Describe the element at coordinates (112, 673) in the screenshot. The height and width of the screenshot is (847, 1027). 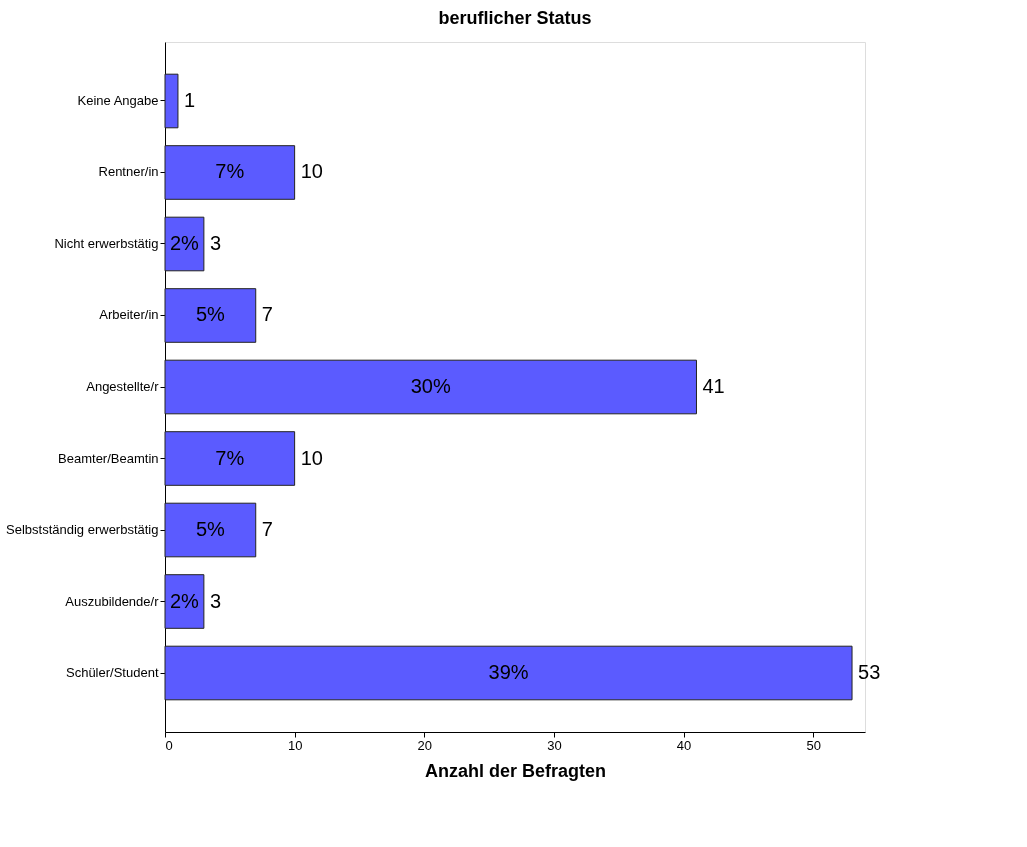
I see `y-tick-label: Schüler/Student` at that location.